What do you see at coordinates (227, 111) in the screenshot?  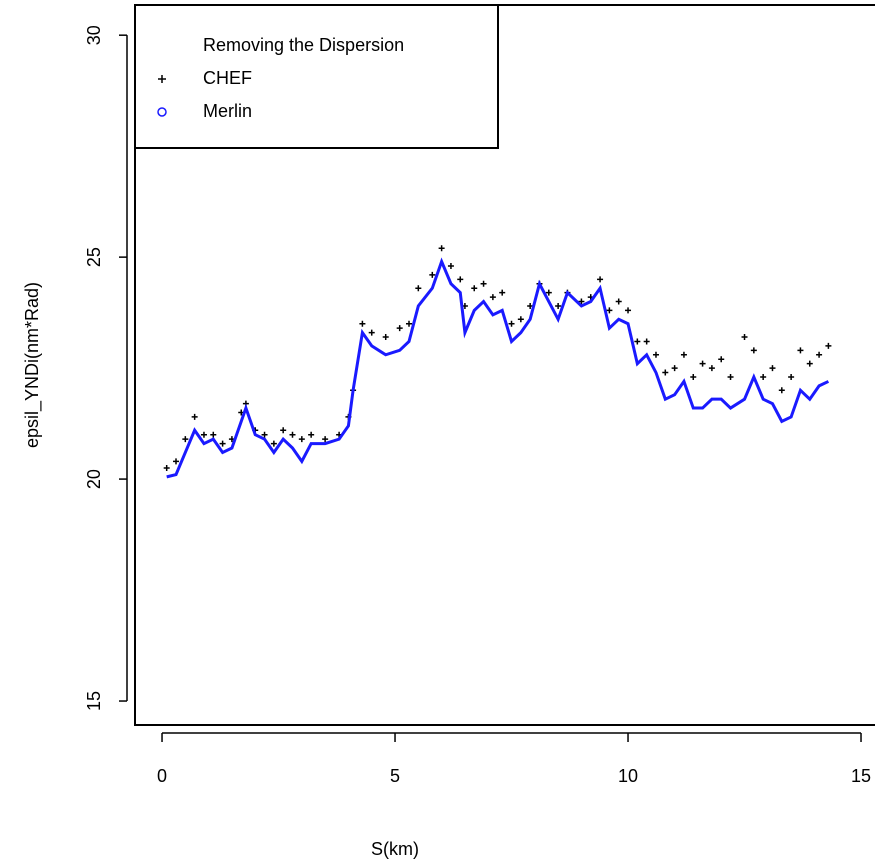 I see `legend-label: Merlin` at bounding box center [227, 111].